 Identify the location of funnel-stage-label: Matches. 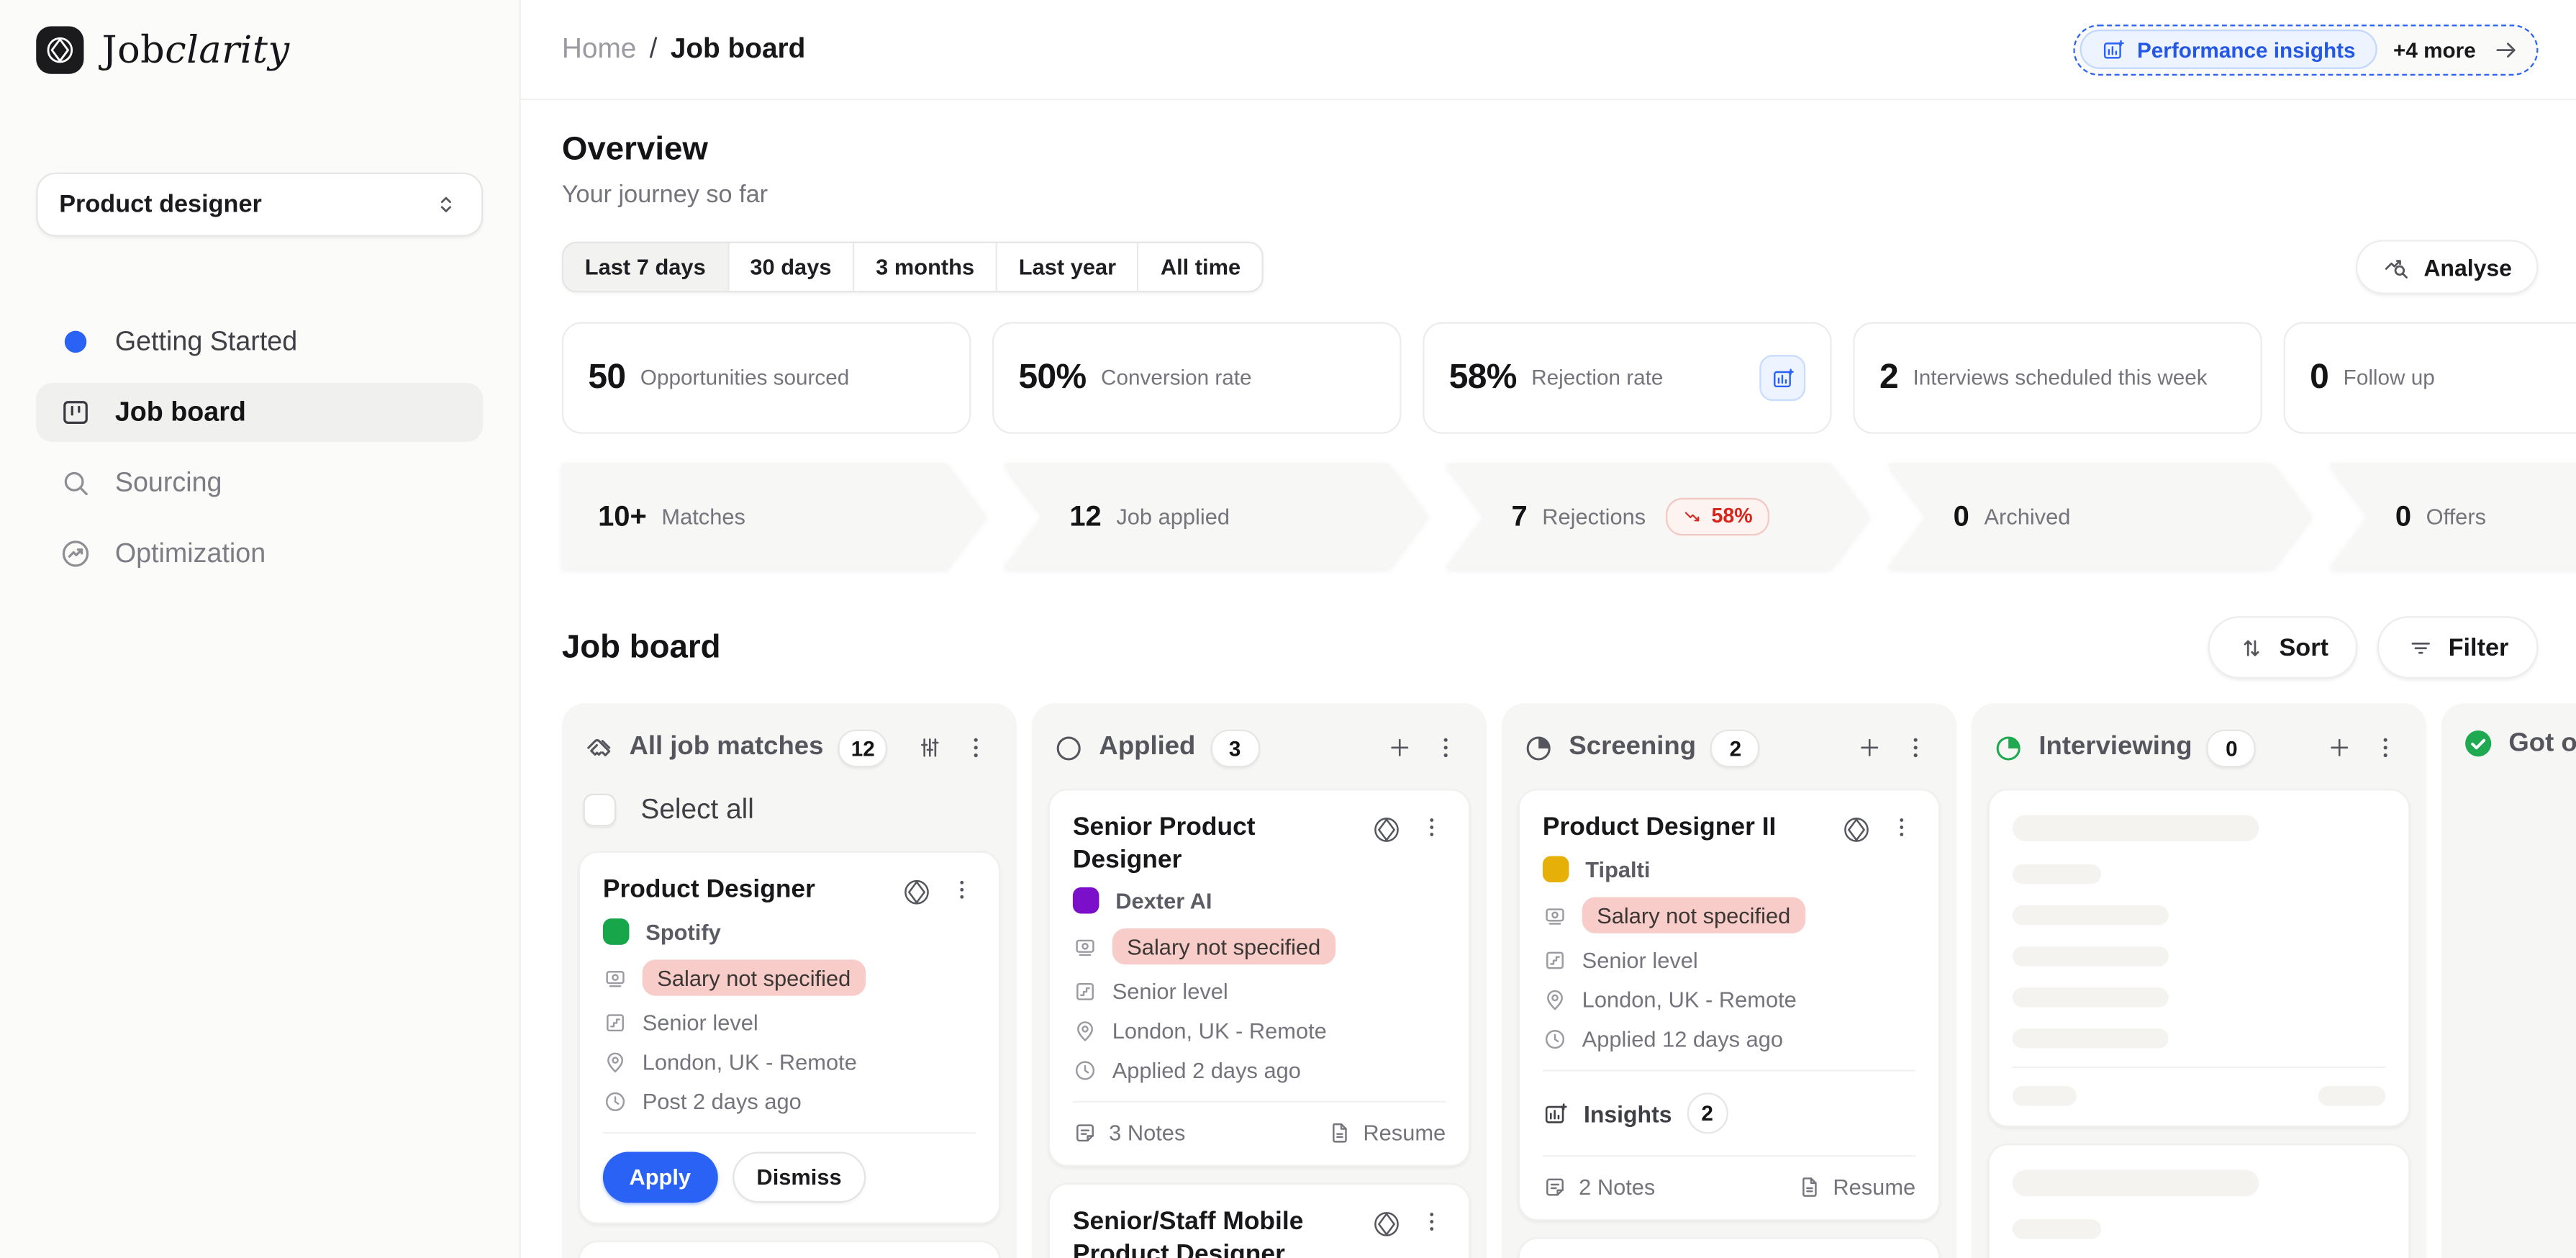
(703, 516).